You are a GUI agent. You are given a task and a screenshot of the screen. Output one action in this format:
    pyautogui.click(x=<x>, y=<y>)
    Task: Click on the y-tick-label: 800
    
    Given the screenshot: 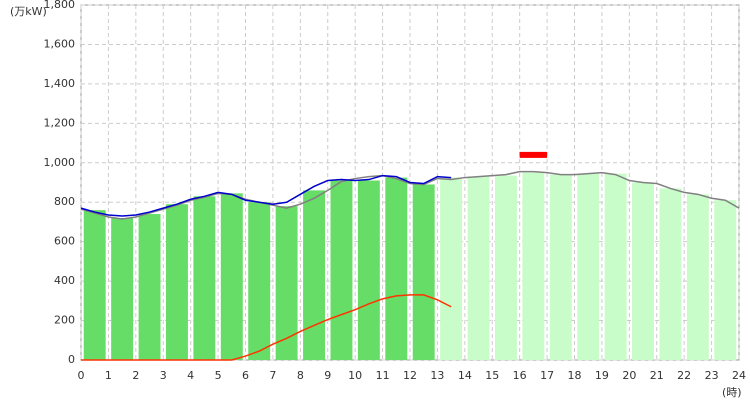 What is the action you would take?
    pyautogui.click(x=64, y=201)
    